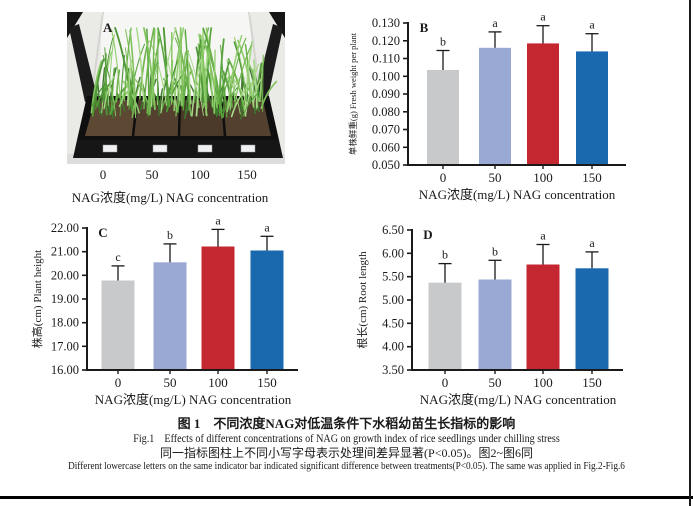 The height and width of the screenshot is (506, 693). Describe the element at coordinates (65, 370) in the screenshot. I see `y-tick-label: 16.00` at that location.